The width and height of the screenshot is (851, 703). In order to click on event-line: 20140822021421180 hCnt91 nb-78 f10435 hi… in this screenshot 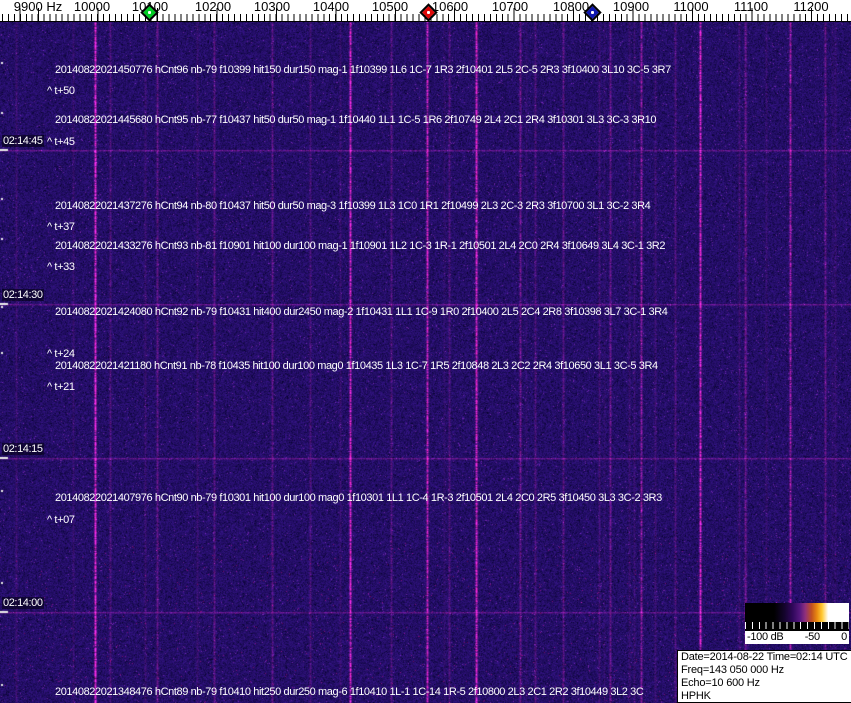, I will do `click(356, 366)`.